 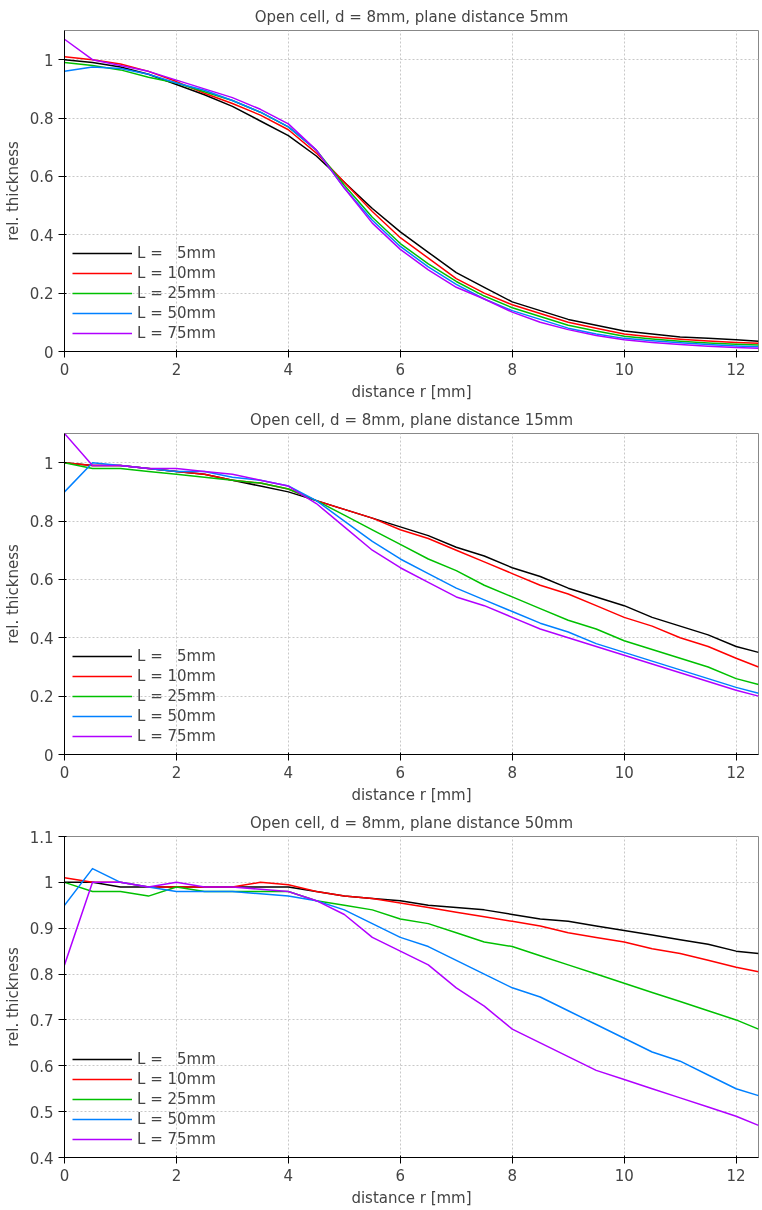 What do you see at coordinates (411, 822) in the screenshot?
I see `chart-title: Open cell, d = 8mm, plane distance 50mm` at bounding box center [411, 822].